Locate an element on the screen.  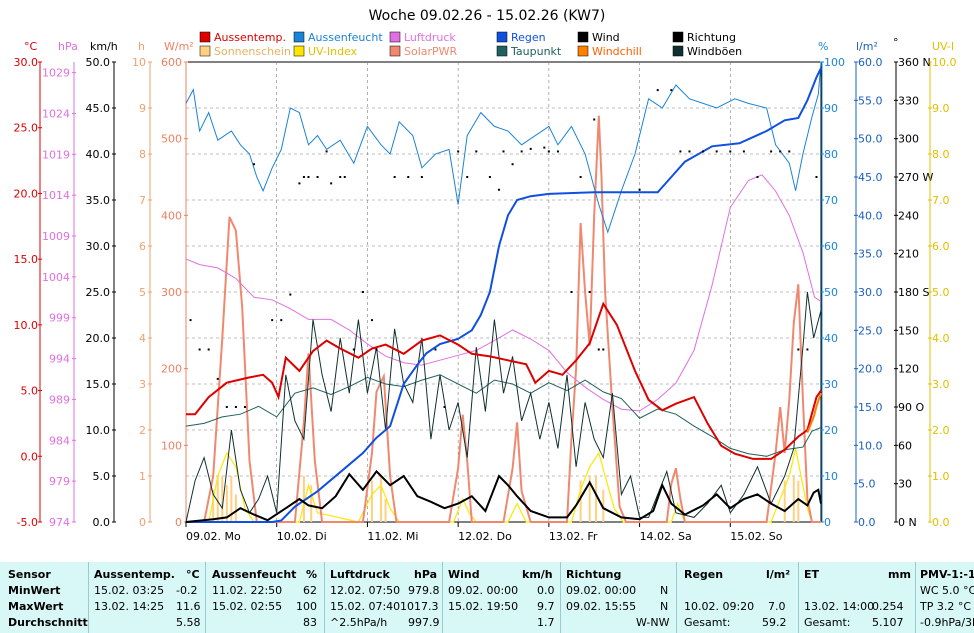
axis-tick-label: 20 is located at coordinates (831, 430).